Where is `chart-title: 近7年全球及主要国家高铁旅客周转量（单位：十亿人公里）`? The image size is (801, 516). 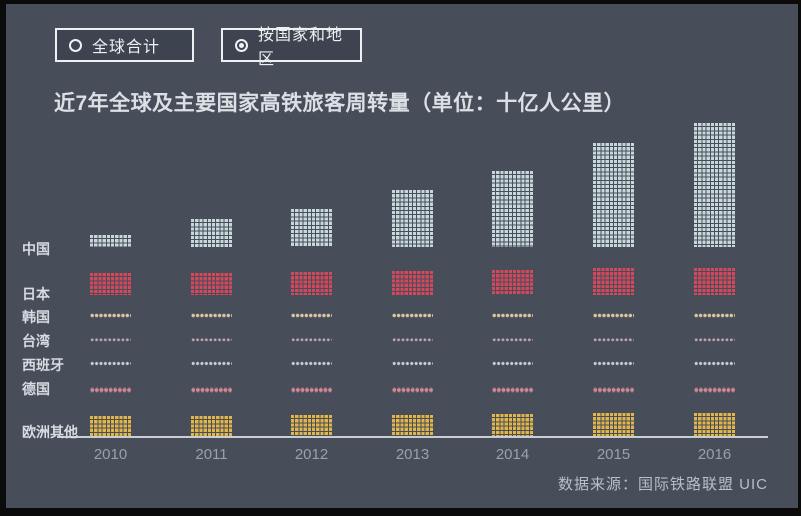 chart-title: 近7年全球及主要国家高铁旅客周转量（单位：十亿人公里） is located at coordinates (340, 103).